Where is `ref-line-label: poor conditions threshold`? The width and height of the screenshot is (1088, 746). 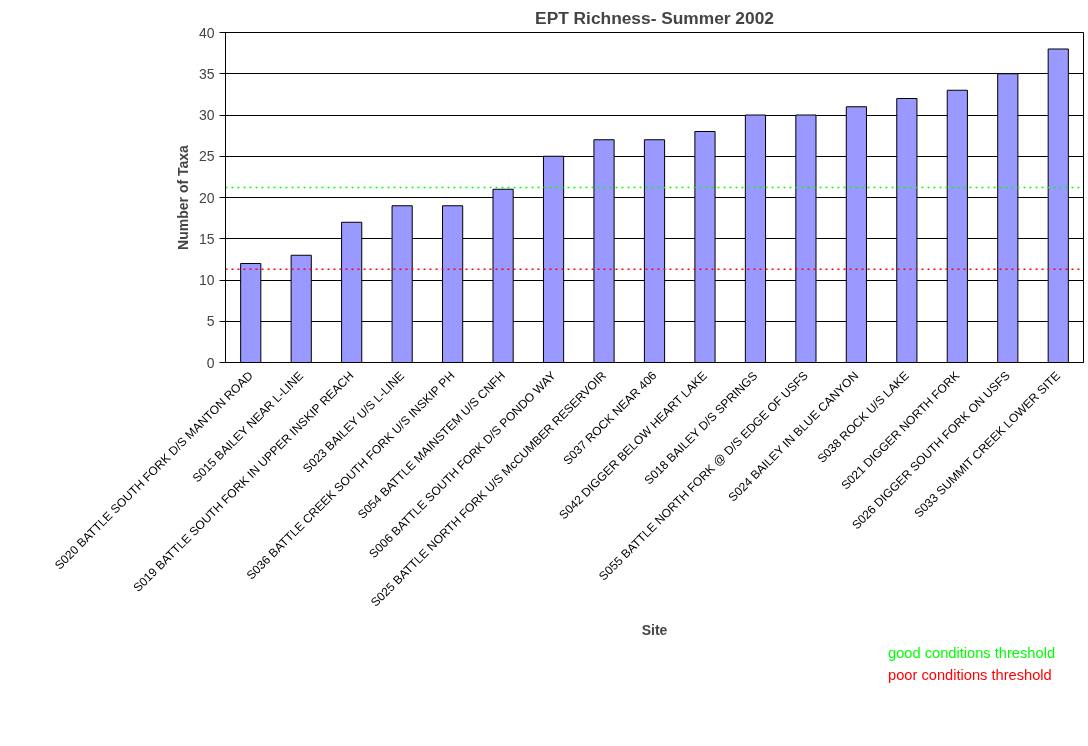
ref-line-label: poor conditions threshold is located at coordinates (970, 675).